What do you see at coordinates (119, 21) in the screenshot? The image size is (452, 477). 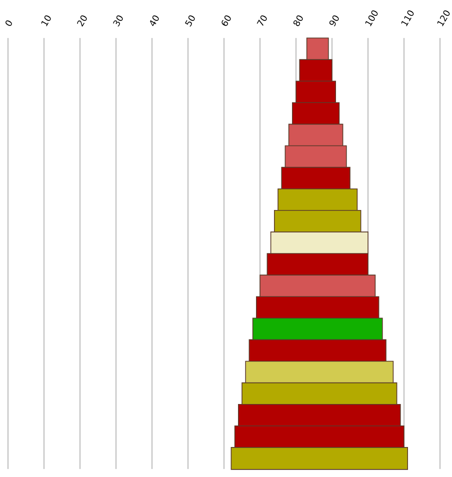 I see `x-tick-label: 30` at bounding box center [119, 21].